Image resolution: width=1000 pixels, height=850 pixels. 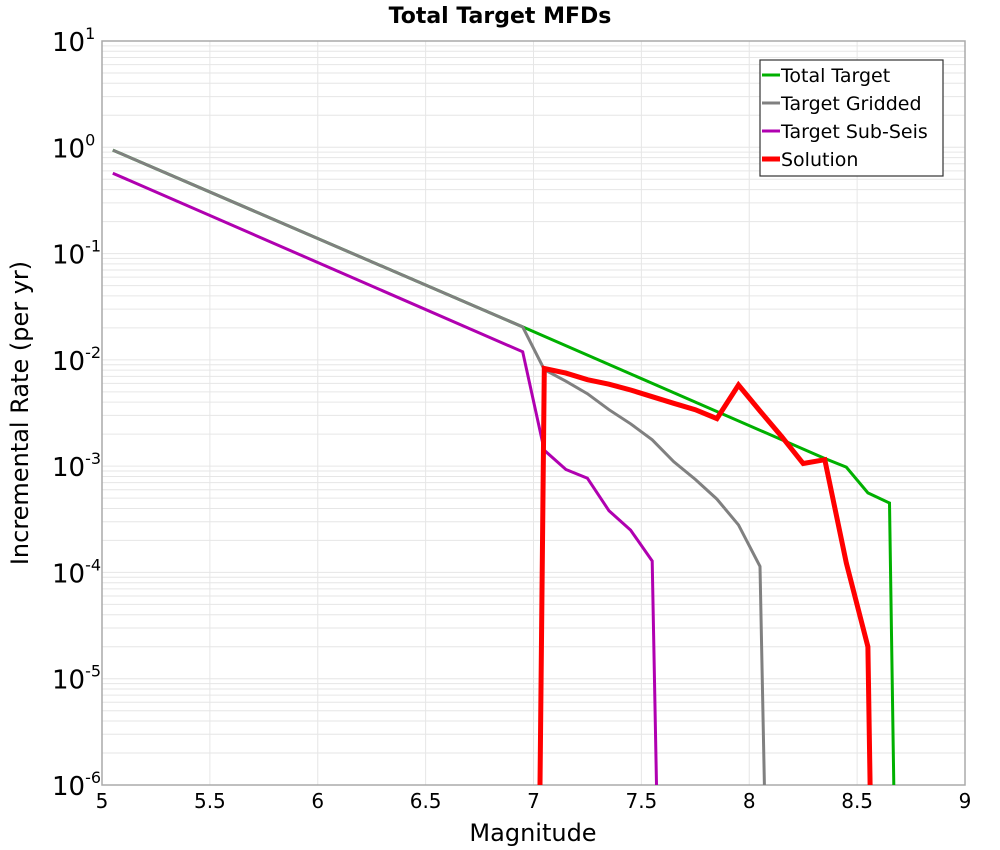 I want to click on x-tick-label: 9, so click(x=965, y=801).